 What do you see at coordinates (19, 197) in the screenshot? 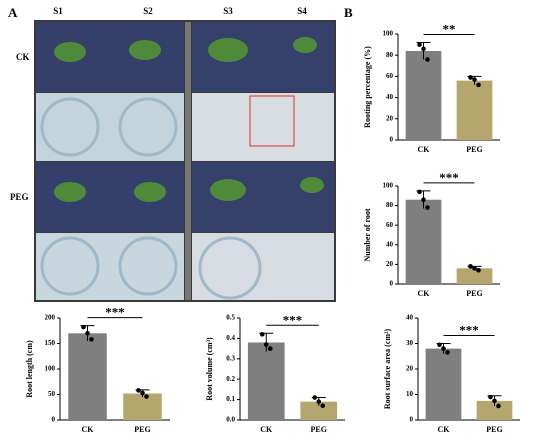
I see `row-label: PEG` at bounding box center [19, 197].